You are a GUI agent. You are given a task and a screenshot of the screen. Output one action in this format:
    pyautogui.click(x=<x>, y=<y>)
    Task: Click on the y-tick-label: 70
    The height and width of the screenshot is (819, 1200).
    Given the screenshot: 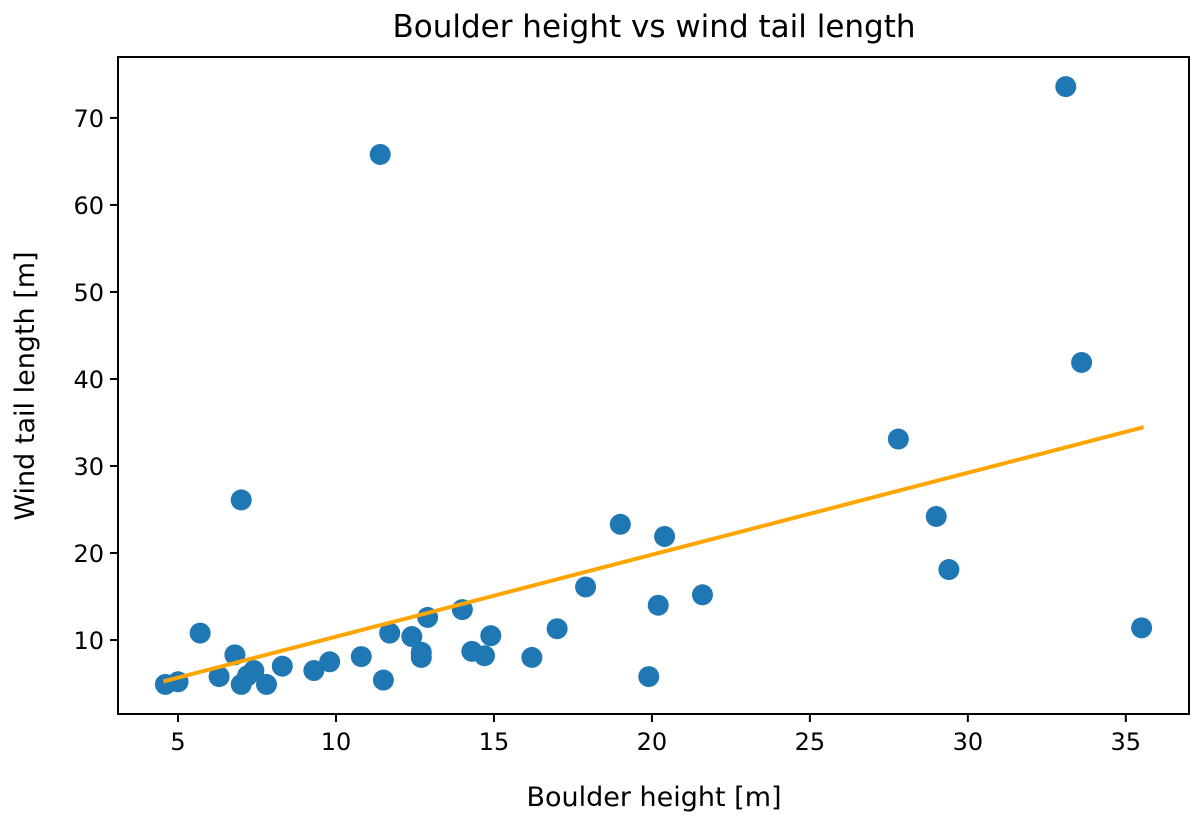 What is the action you would take?
    pyautogui.click(x=88, y=119)
    